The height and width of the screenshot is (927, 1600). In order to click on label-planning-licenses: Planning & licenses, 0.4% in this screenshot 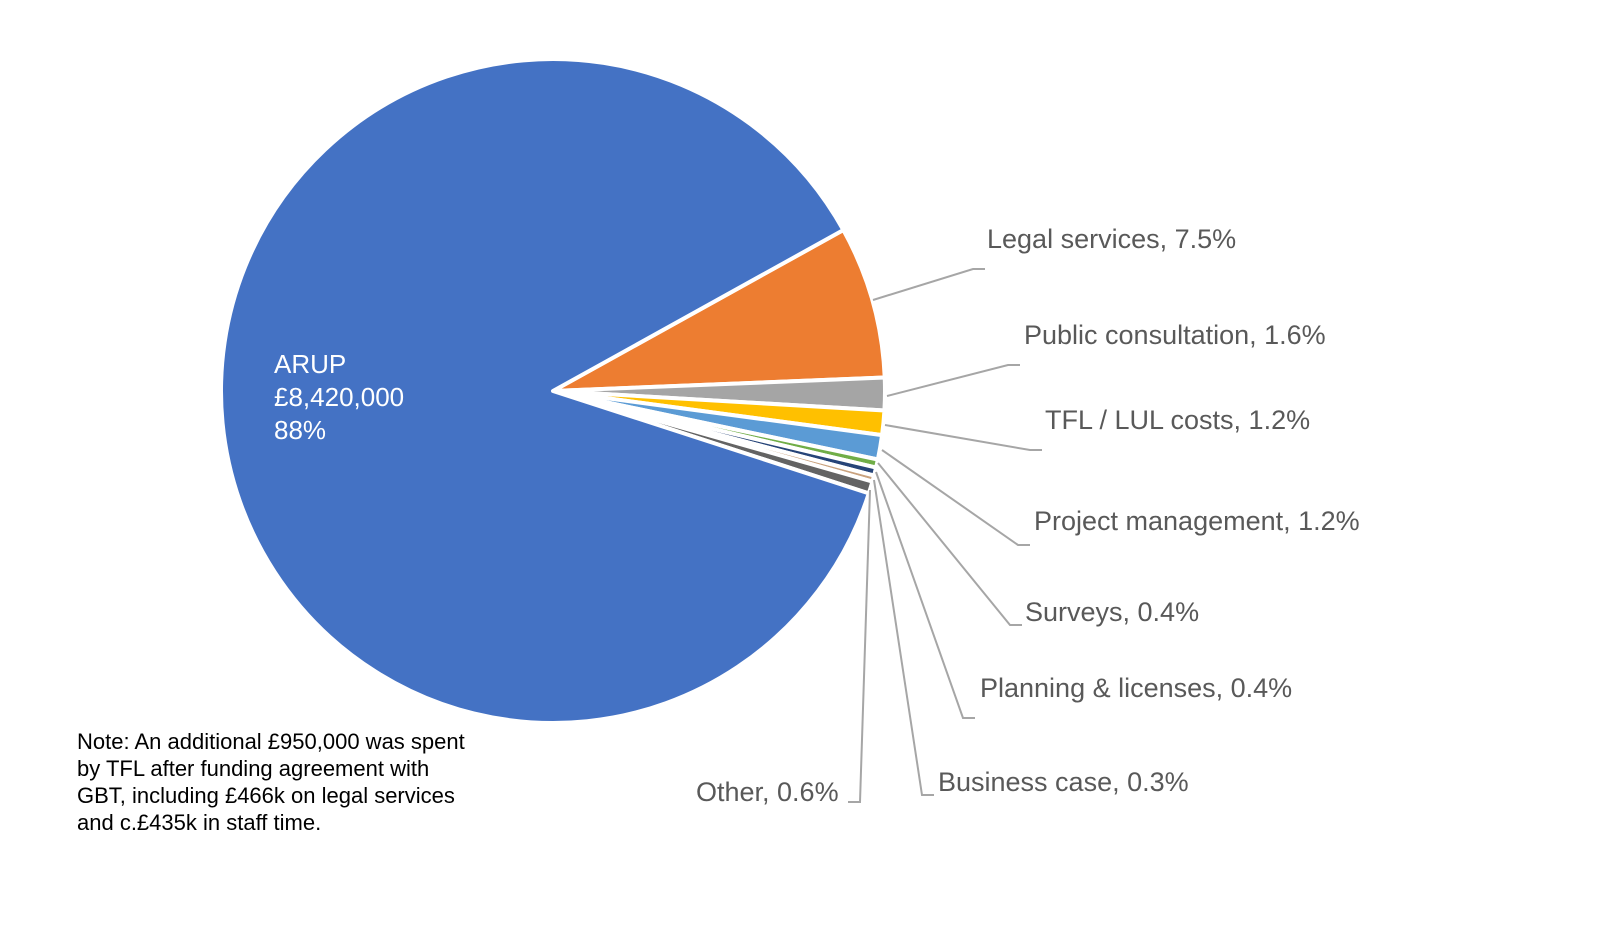, I will do `click(1136, 688)`.